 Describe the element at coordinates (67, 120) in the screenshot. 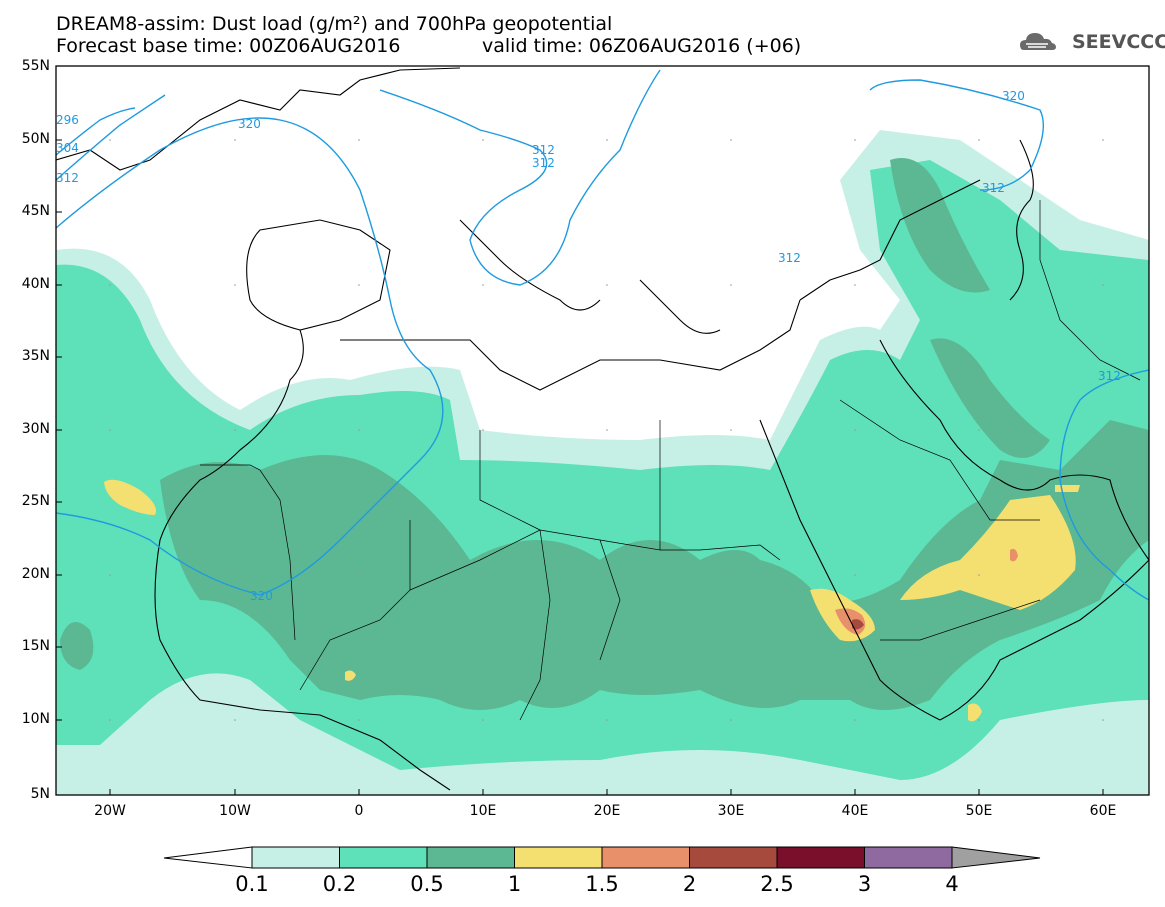

I see `contour-label: 296` at that location.